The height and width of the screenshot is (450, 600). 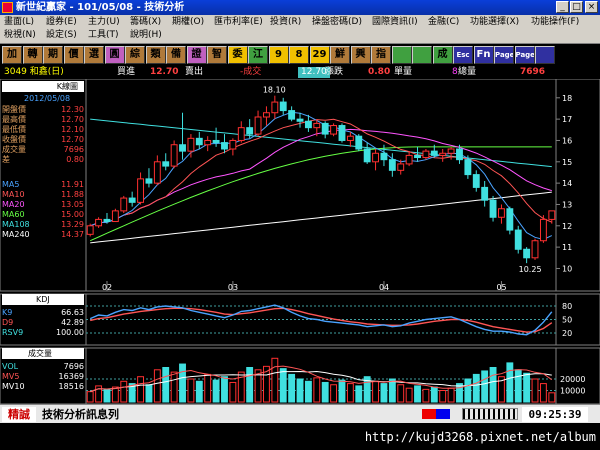 What do you see at coordinates (43, 120) in the screenshot?
I see `info-row: 最高價 12.70` at bounding box center [43, 120].